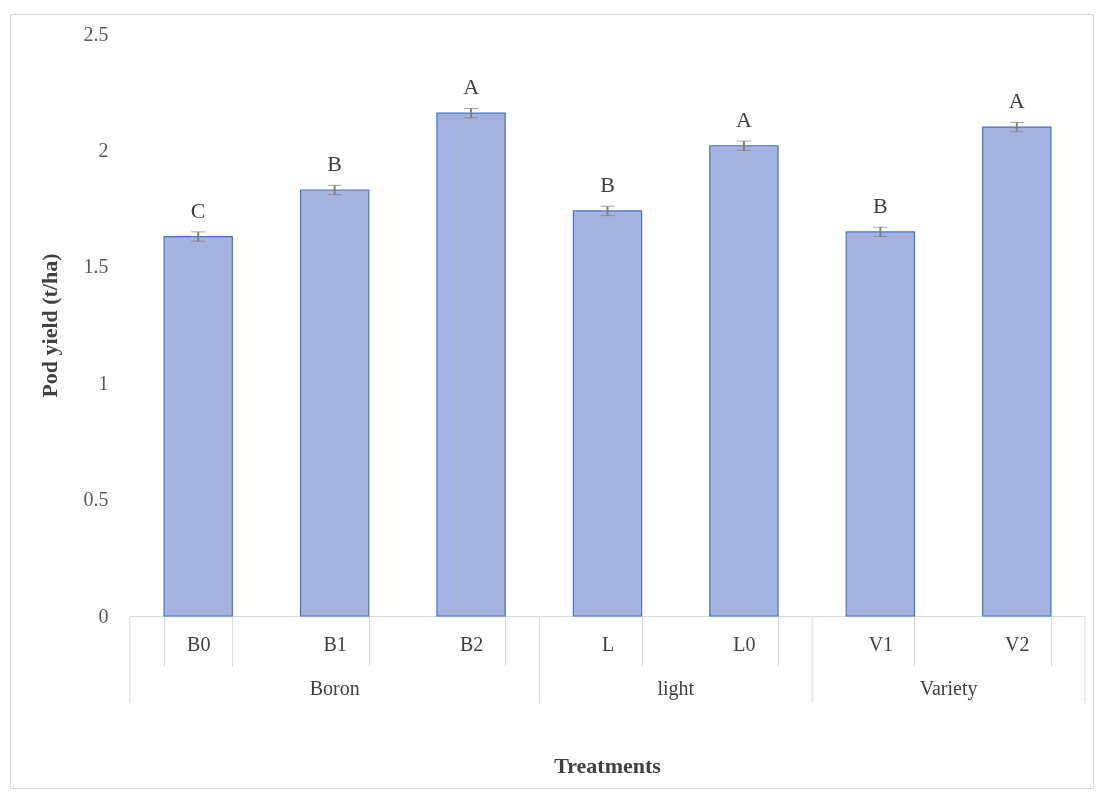 The image size is (1102, 794). What do you see at coordinates (103, 615) in the screenshot?
I see `y-tick-label: 0` at bounding box center [103, 615].